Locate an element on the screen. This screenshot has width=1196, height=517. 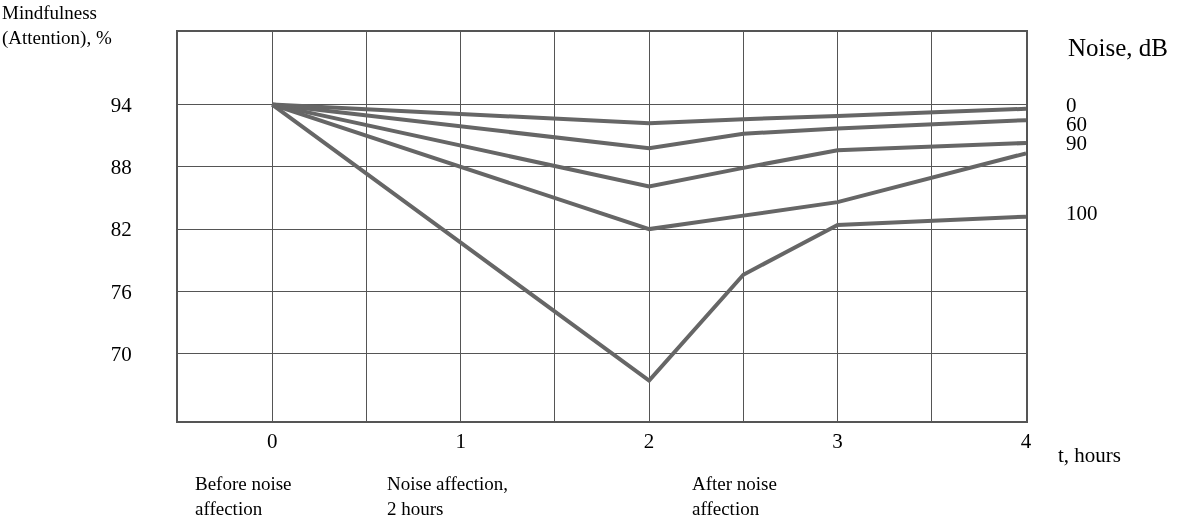
x-tick-label: 1 is located at coordinates (460, 441).